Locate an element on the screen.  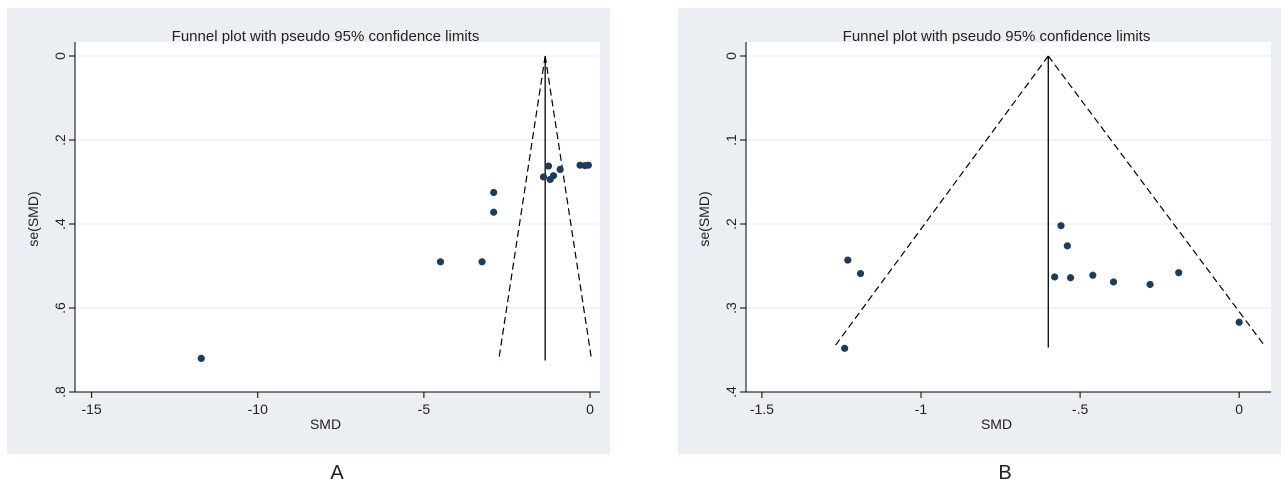
panel-label-b: B is located at coordinates (1005, 473).